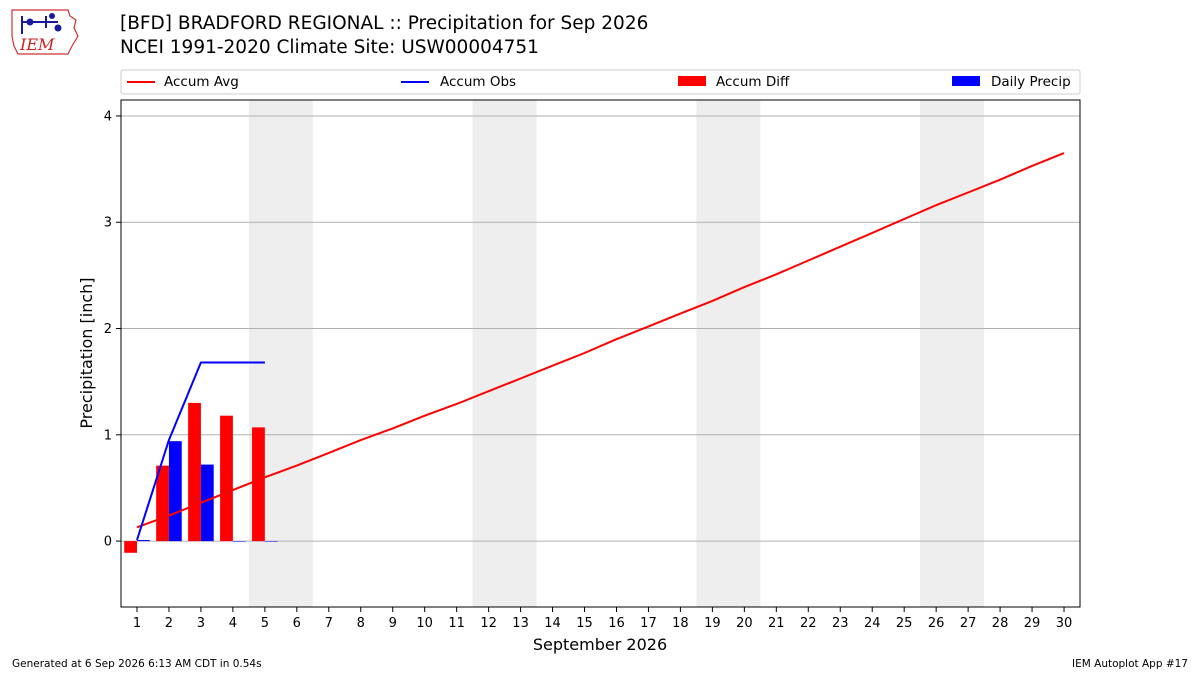 The width and height of the screenshot is (1200, 675). Describe the element at coordinates (648, 623) in the screenshot. I see `x-tick-label-17: 17` at that location.